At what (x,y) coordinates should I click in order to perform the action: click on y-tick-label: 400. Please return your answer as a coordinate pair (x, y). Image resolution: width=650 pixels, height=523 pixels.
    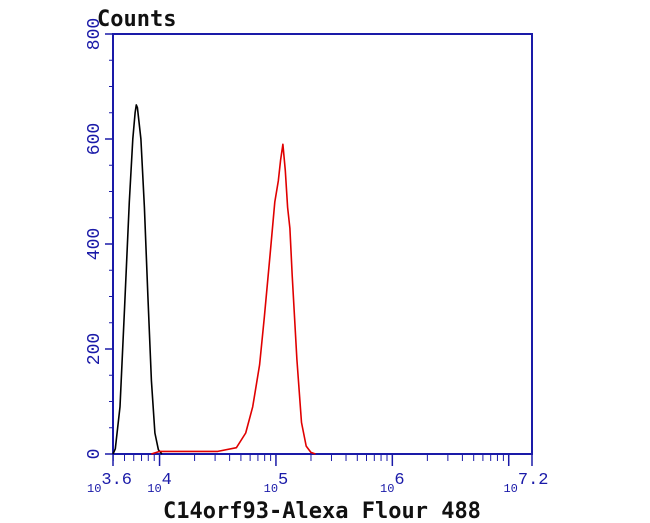
    Looking at the image, I should click on (95, 244).